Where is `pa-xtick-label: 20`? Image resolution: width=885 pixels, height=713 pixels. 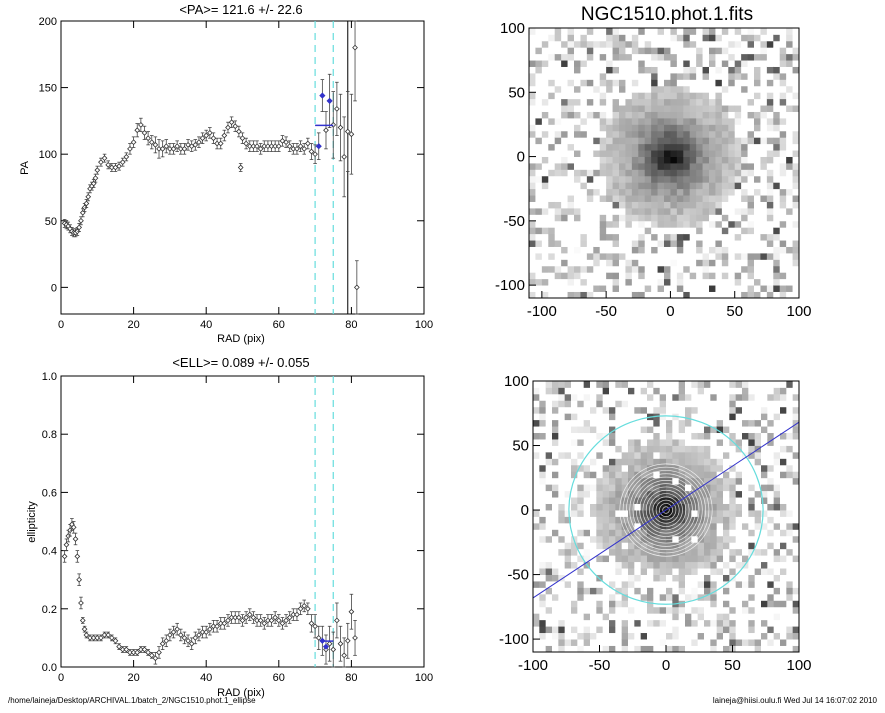 pa-xtick-label: 20 is located at coordinates (133, 325).